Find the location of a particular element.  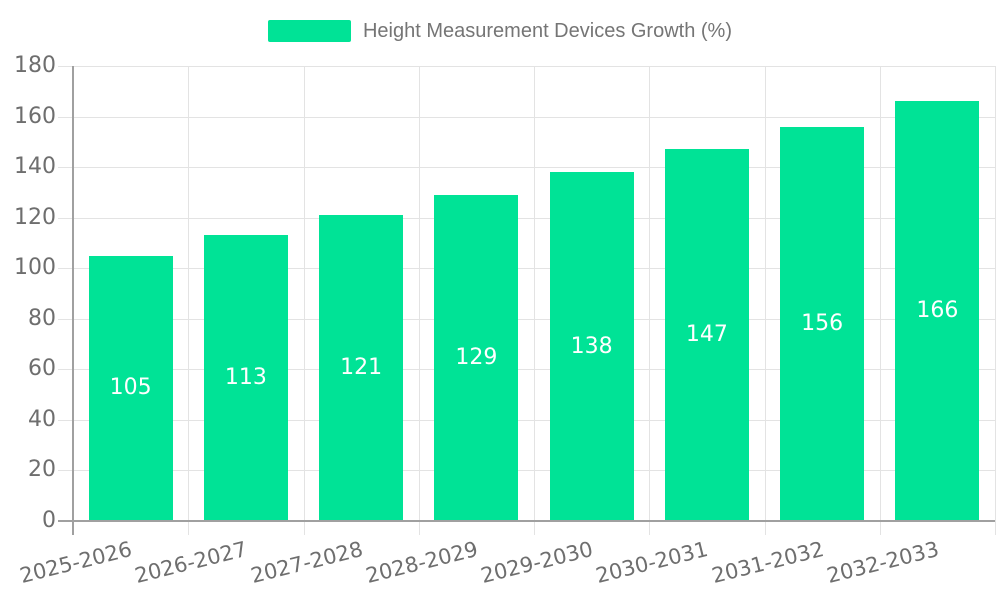

bar-value-label: 105 is located at coordinates (130, 388).